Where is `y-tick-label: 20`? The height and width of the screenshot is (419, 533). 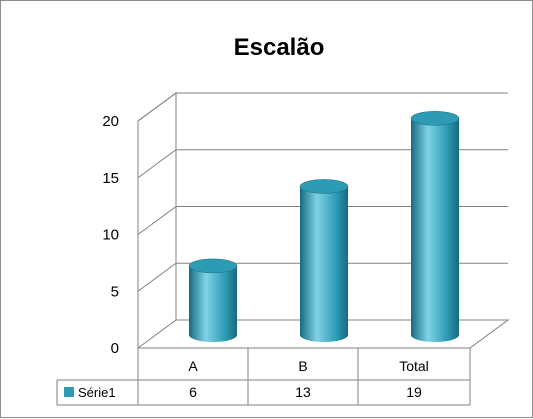
y-tick-label: 20 is located at coordinates (110, 121).